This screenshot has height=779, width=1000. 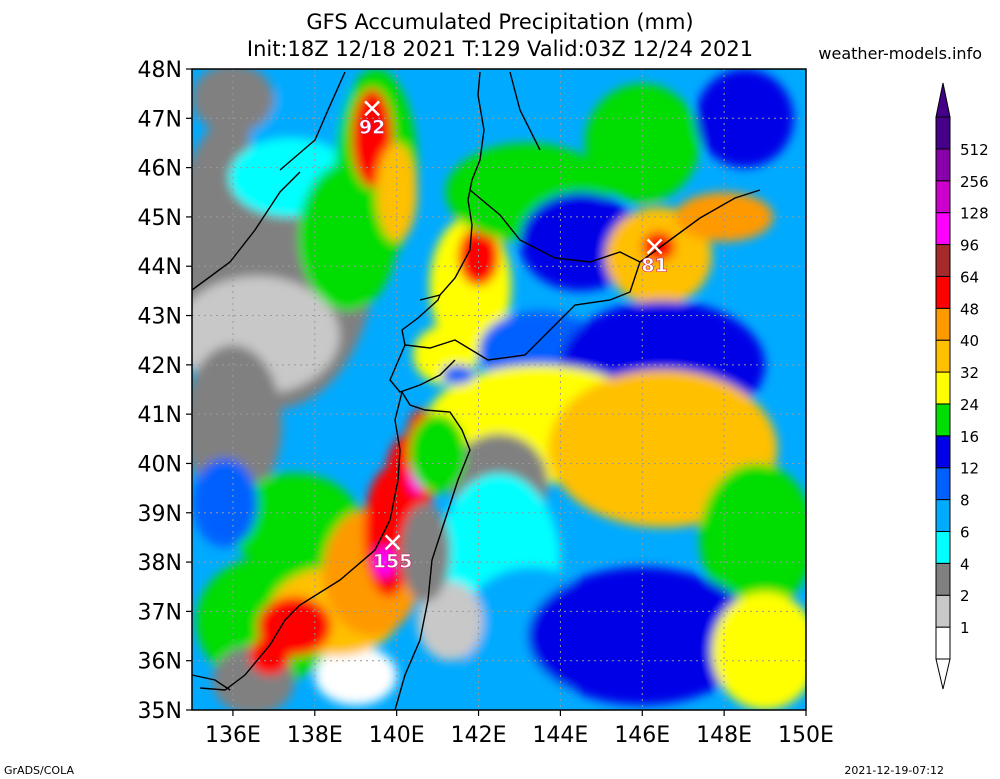 What do you see at coordinates (315, 735) in the screenshot?
I see `x-tick-label: 138E` at bounding box center [315, 735].